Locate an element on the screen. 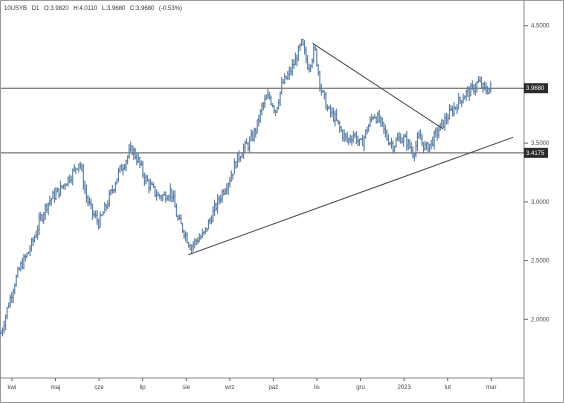 This screenshot has width=564, height=403. close-value: C:3.9680 is located at coordinates (142, 9).